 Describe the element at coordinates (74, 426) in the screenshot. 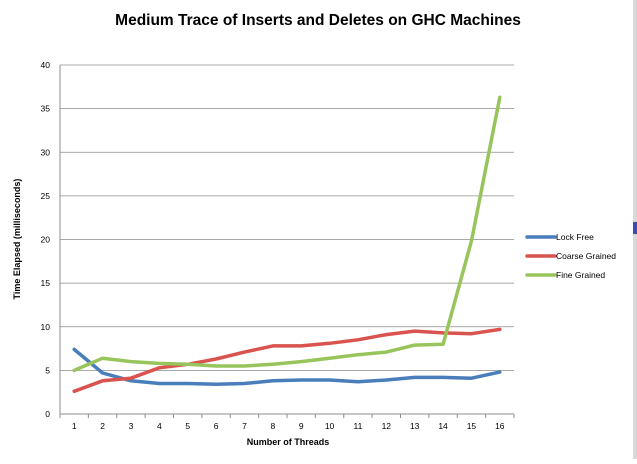

I see `x-tick-label: 1` at that location.